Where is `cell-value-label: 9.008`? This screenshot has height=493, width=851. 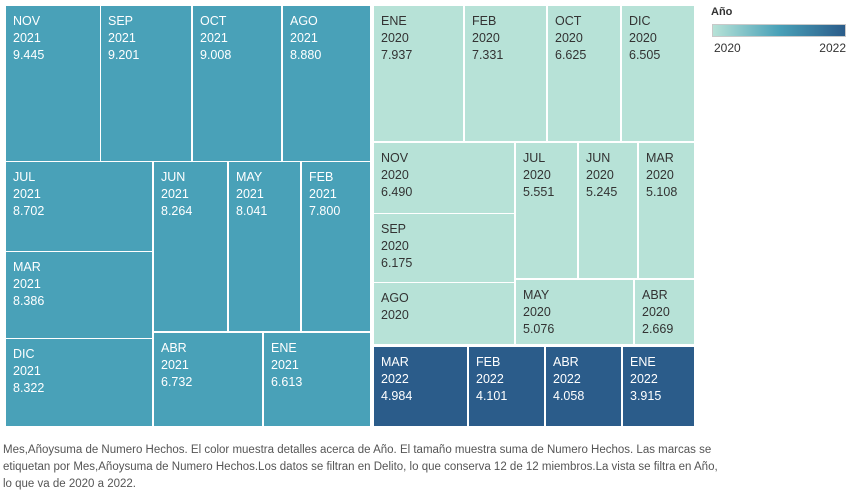 cell-value-label: 9.008 is located at coordinates (216, 55).